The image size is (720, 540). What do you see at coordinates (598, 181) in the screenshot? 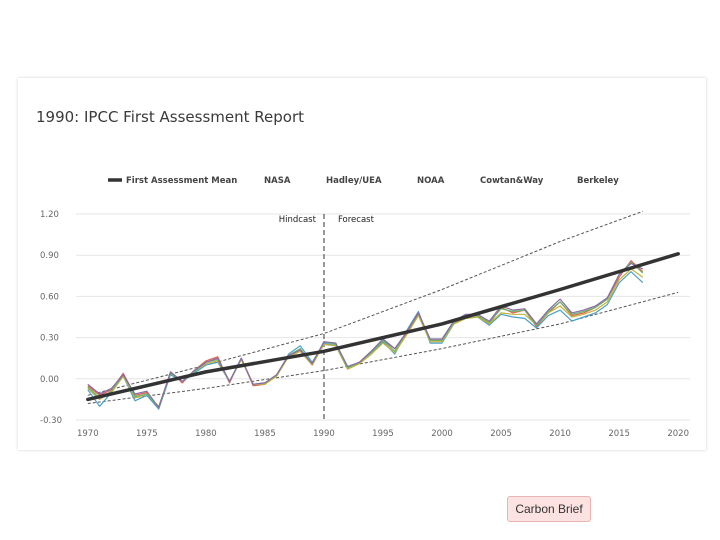
I see `legend-item: Berkeley` at bounding box center [598, 181].